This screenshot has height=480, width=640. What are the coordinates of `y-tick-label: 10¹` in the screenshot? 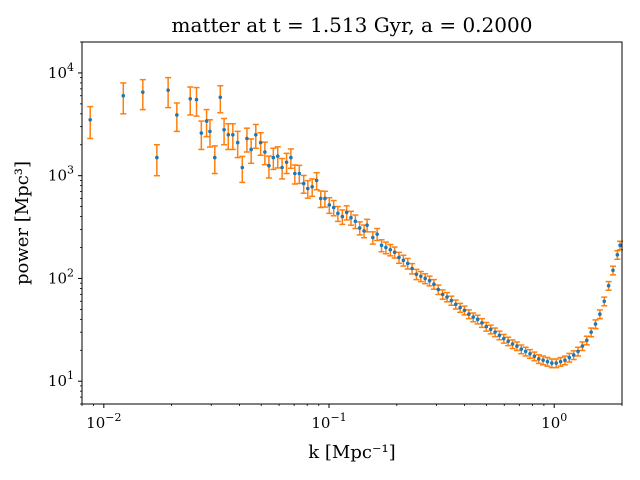 It's located at (61, 379).